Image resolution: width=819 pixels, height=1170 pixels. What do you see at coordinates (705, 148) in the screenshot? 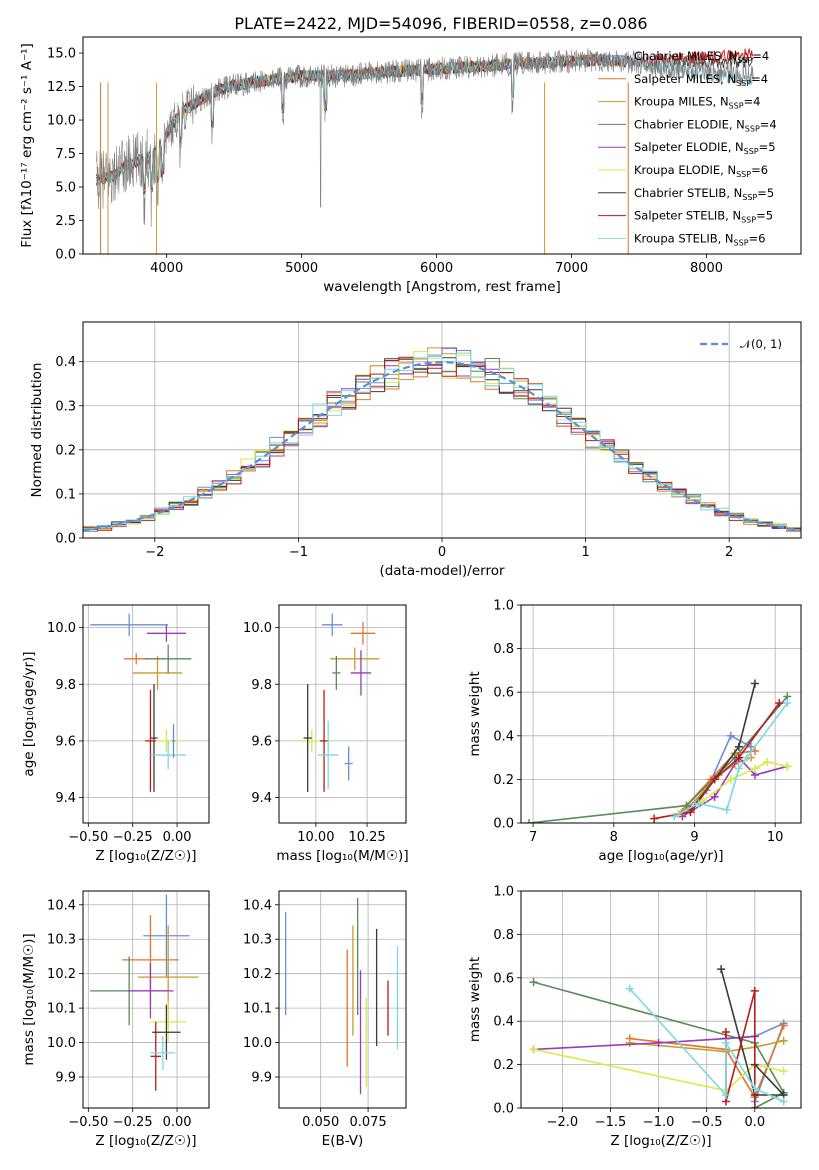
I see `legend-label-4: Salpeter ELODIE, NSSP=5` at bounding box center [705, 148].